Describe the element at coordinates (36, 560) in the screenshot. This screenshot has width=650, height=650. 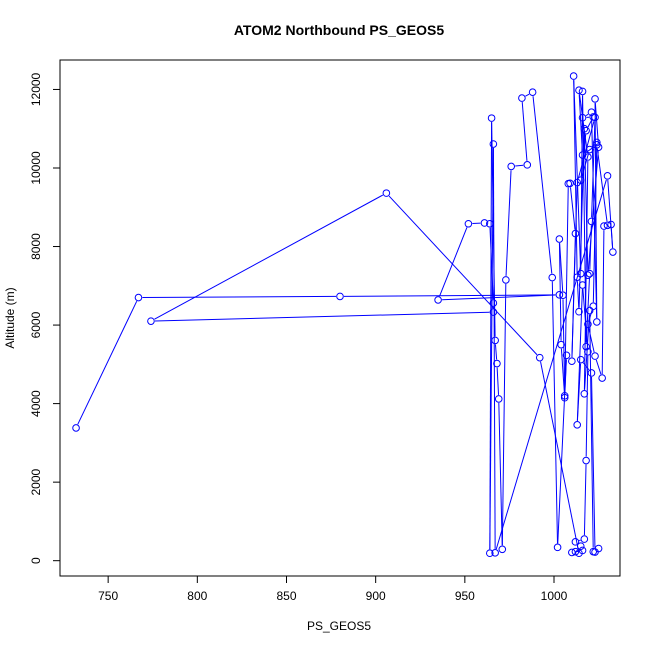
I see `y-tick-label: 0` at that location.